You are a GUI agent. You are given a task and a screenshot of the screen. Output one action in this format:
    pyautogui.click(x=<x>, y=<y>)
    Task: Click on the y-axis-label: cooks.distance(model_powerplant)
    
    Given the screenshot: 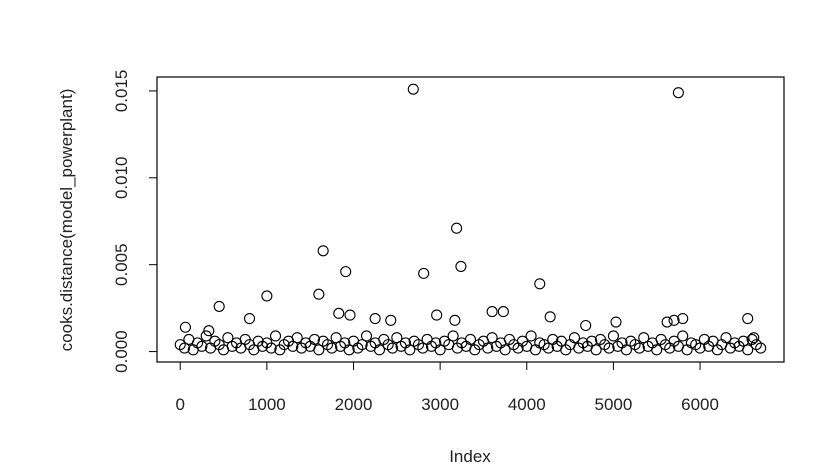 What is the action you would take?
    pyautogui.click(x=66, y=220)
    